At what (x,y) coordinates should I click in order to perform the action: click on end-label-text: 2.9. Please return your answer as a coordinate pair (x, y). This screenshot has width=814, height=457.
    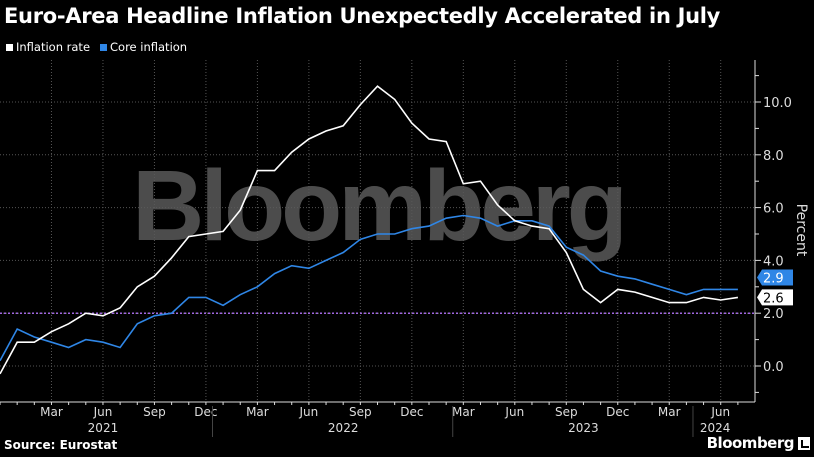
    Looking at the image, I should click on (773, 278).